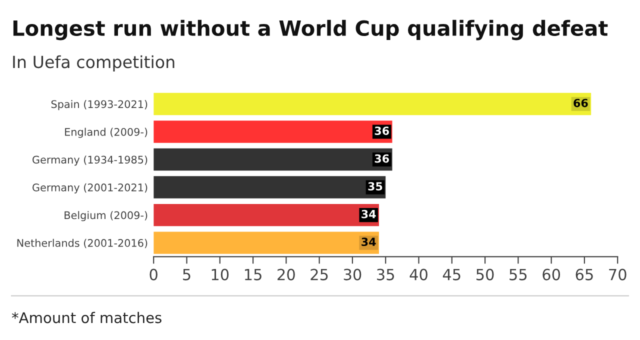 This screenshot has height=340, width=640. I want to click on x-tick-label: 10, so click(220, 274).